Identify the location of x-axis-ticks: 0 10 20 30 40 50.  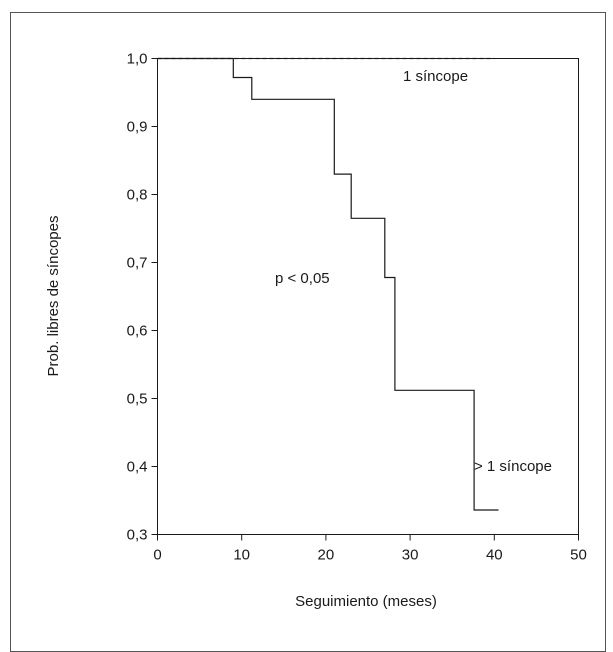
(370, 549).